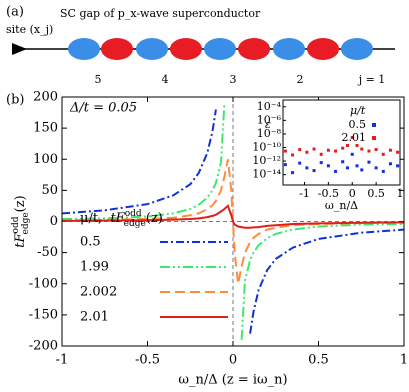 The width and height of the screenshot is (409, 392). What do you see at coordinates (232, 380) in the screenshot?
I see `x-axis-label: ω_n/Δ (z = iω_n)` at bounding box center [232, 380].